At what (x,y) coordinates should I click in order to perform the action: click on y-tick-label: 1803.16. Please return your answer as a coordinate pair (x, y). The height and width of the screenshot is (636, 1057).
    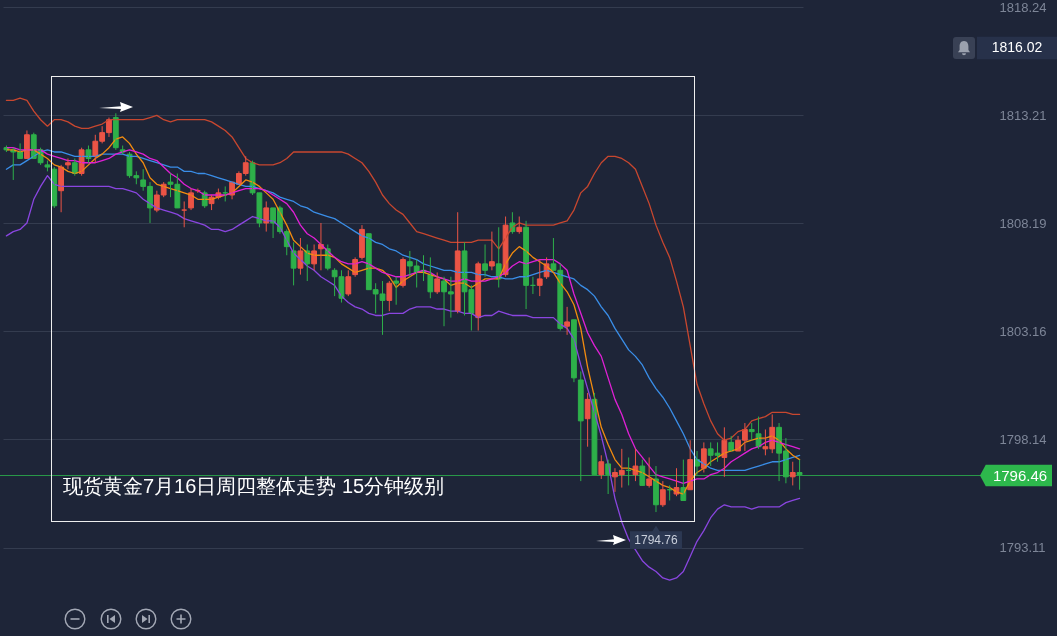
    Looking at the image, I should click on (1023, 331).